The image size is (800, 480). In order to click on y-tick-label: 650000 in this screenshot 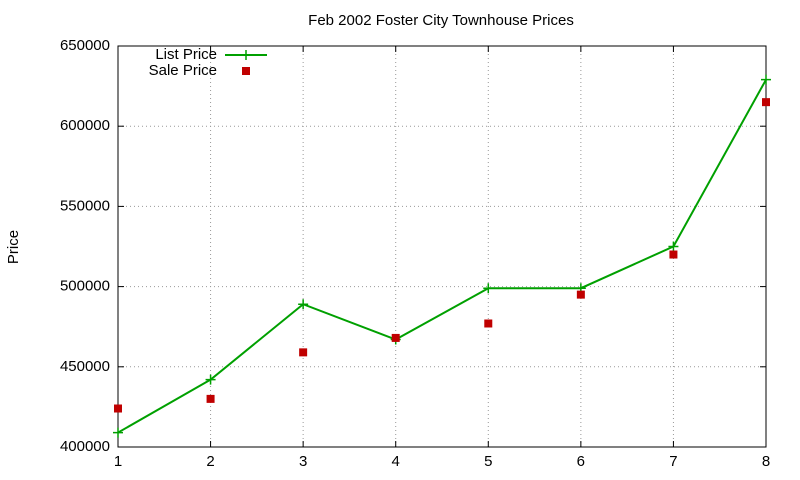, I will do `click(85, 45)`.